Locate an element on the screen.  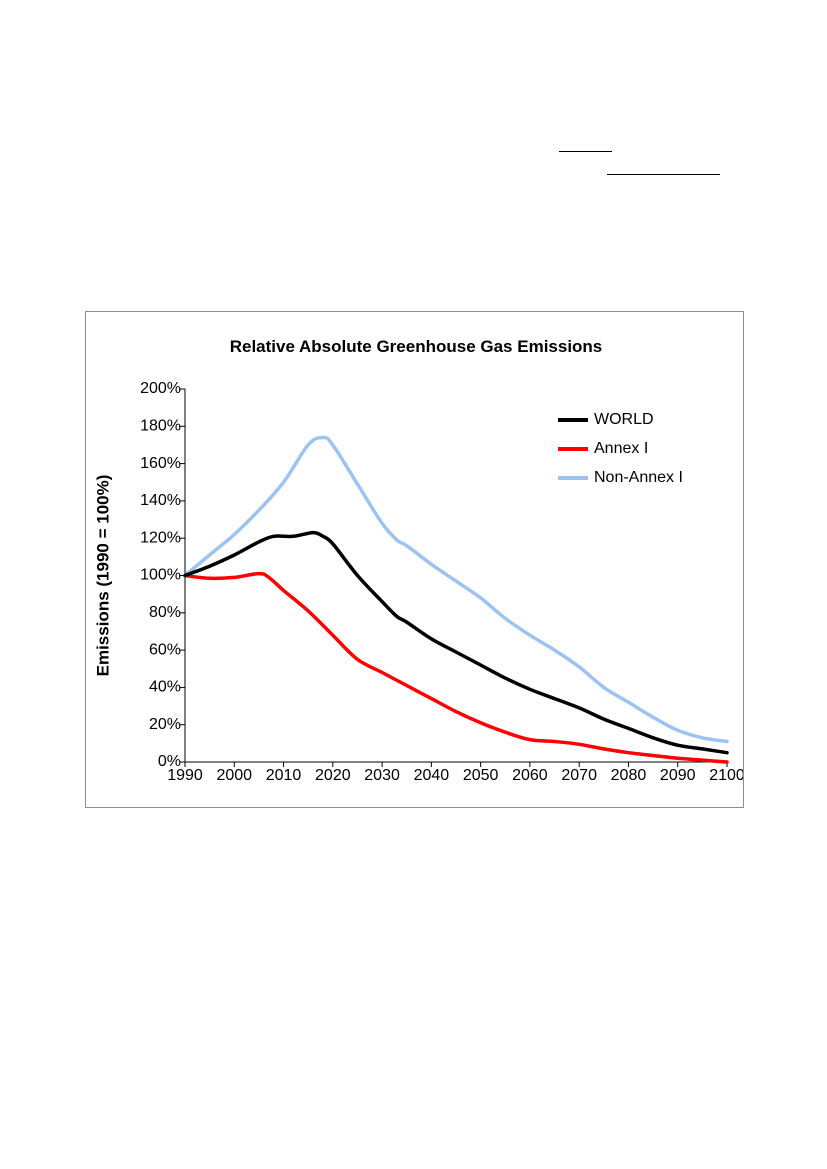
legend: WORLD Annex I Non-Annex I is located at coordinates (620, 448).